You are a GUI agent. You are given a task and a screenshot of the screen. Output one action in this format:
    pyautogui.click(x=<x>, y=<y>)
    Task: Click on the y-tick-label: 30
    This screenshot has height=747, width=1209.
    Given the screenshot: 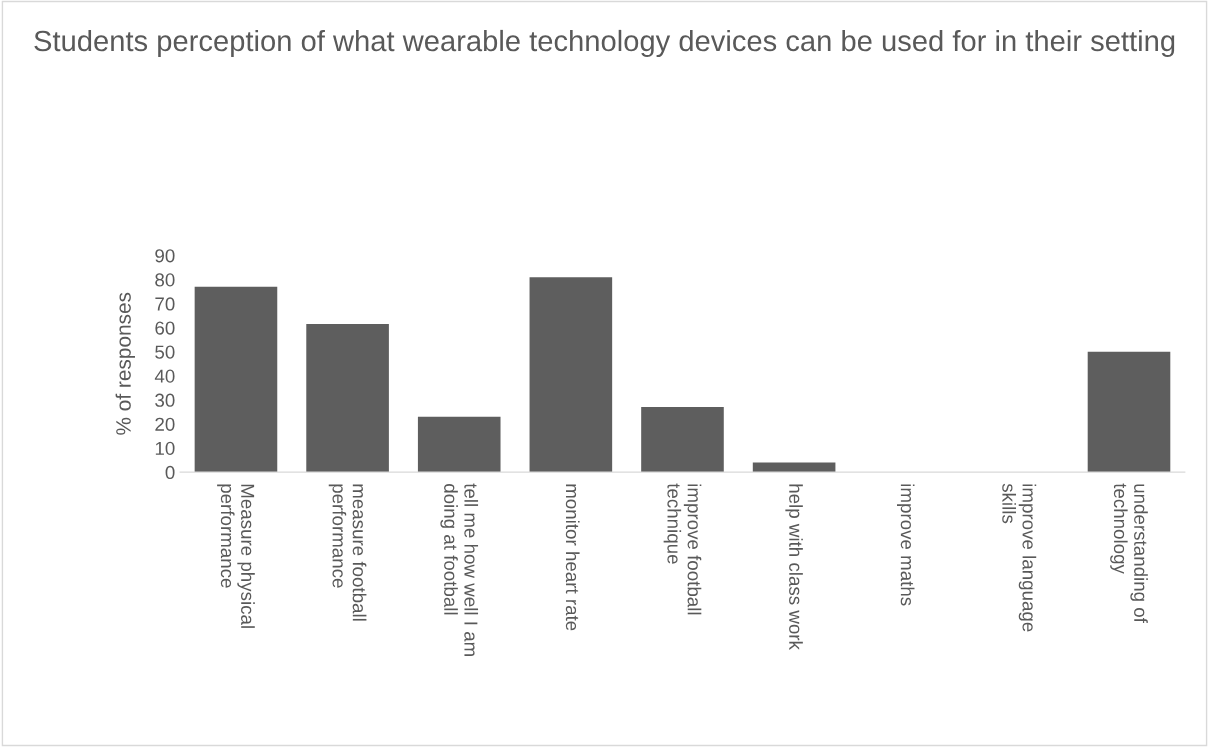 What is the action you would take?
    pyautogui.click(x=165, y=400)
    